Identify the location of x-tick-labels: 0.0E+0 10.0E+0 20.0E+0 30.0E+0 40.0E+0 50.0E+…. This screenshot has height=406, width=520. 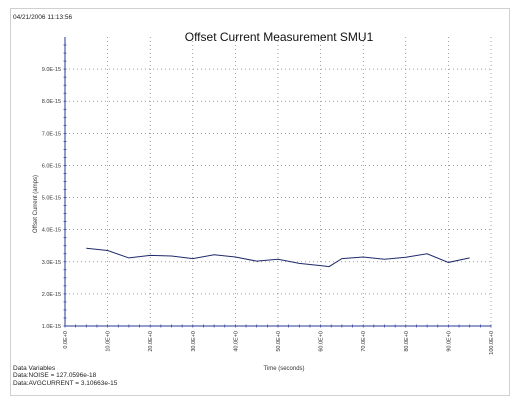
(279, 343).